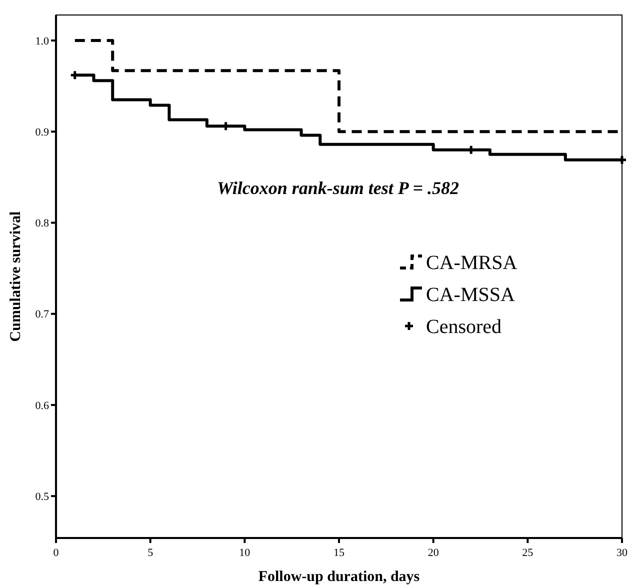  What do you see at coordinates (16, 276) in the screenshot?
I see `y-axis-title: Cumulative survival` at bounding box center [16, 276].